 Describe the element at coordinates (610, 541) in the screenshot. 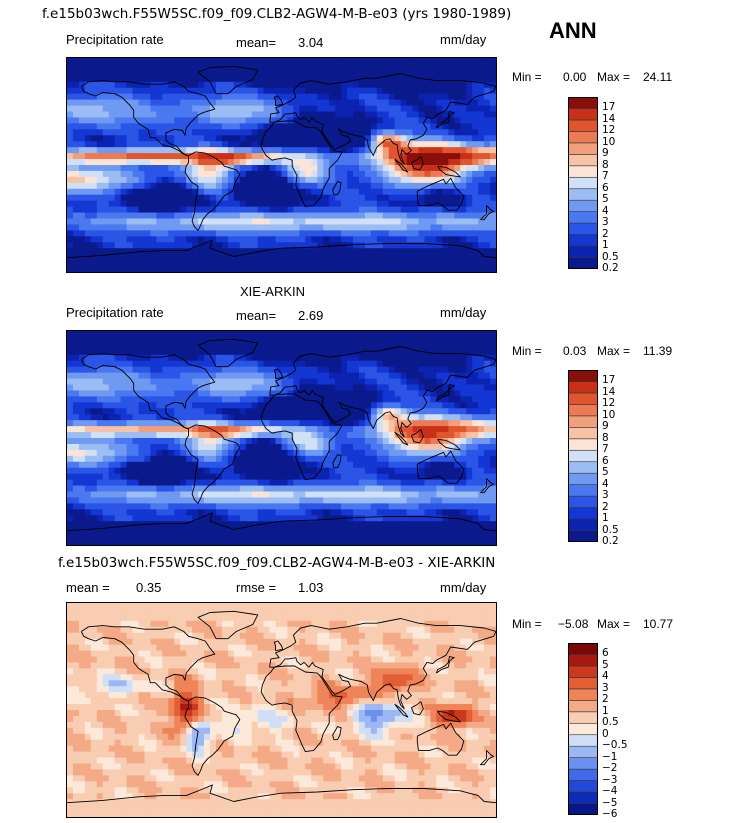

I see `colorbar-level-label: 0.2` at that location.